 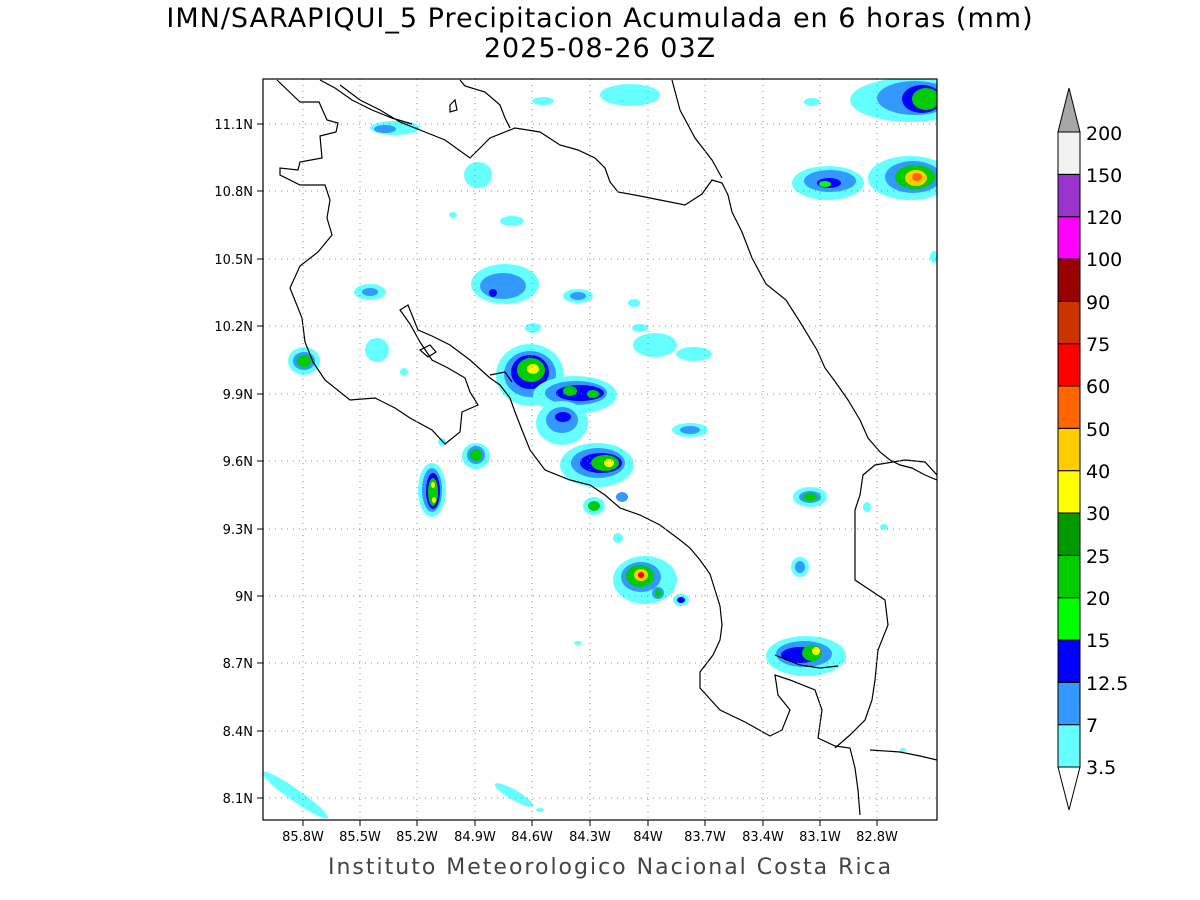 I want to click on colorbar-level-label: 100, so click(x=1104, y=260).